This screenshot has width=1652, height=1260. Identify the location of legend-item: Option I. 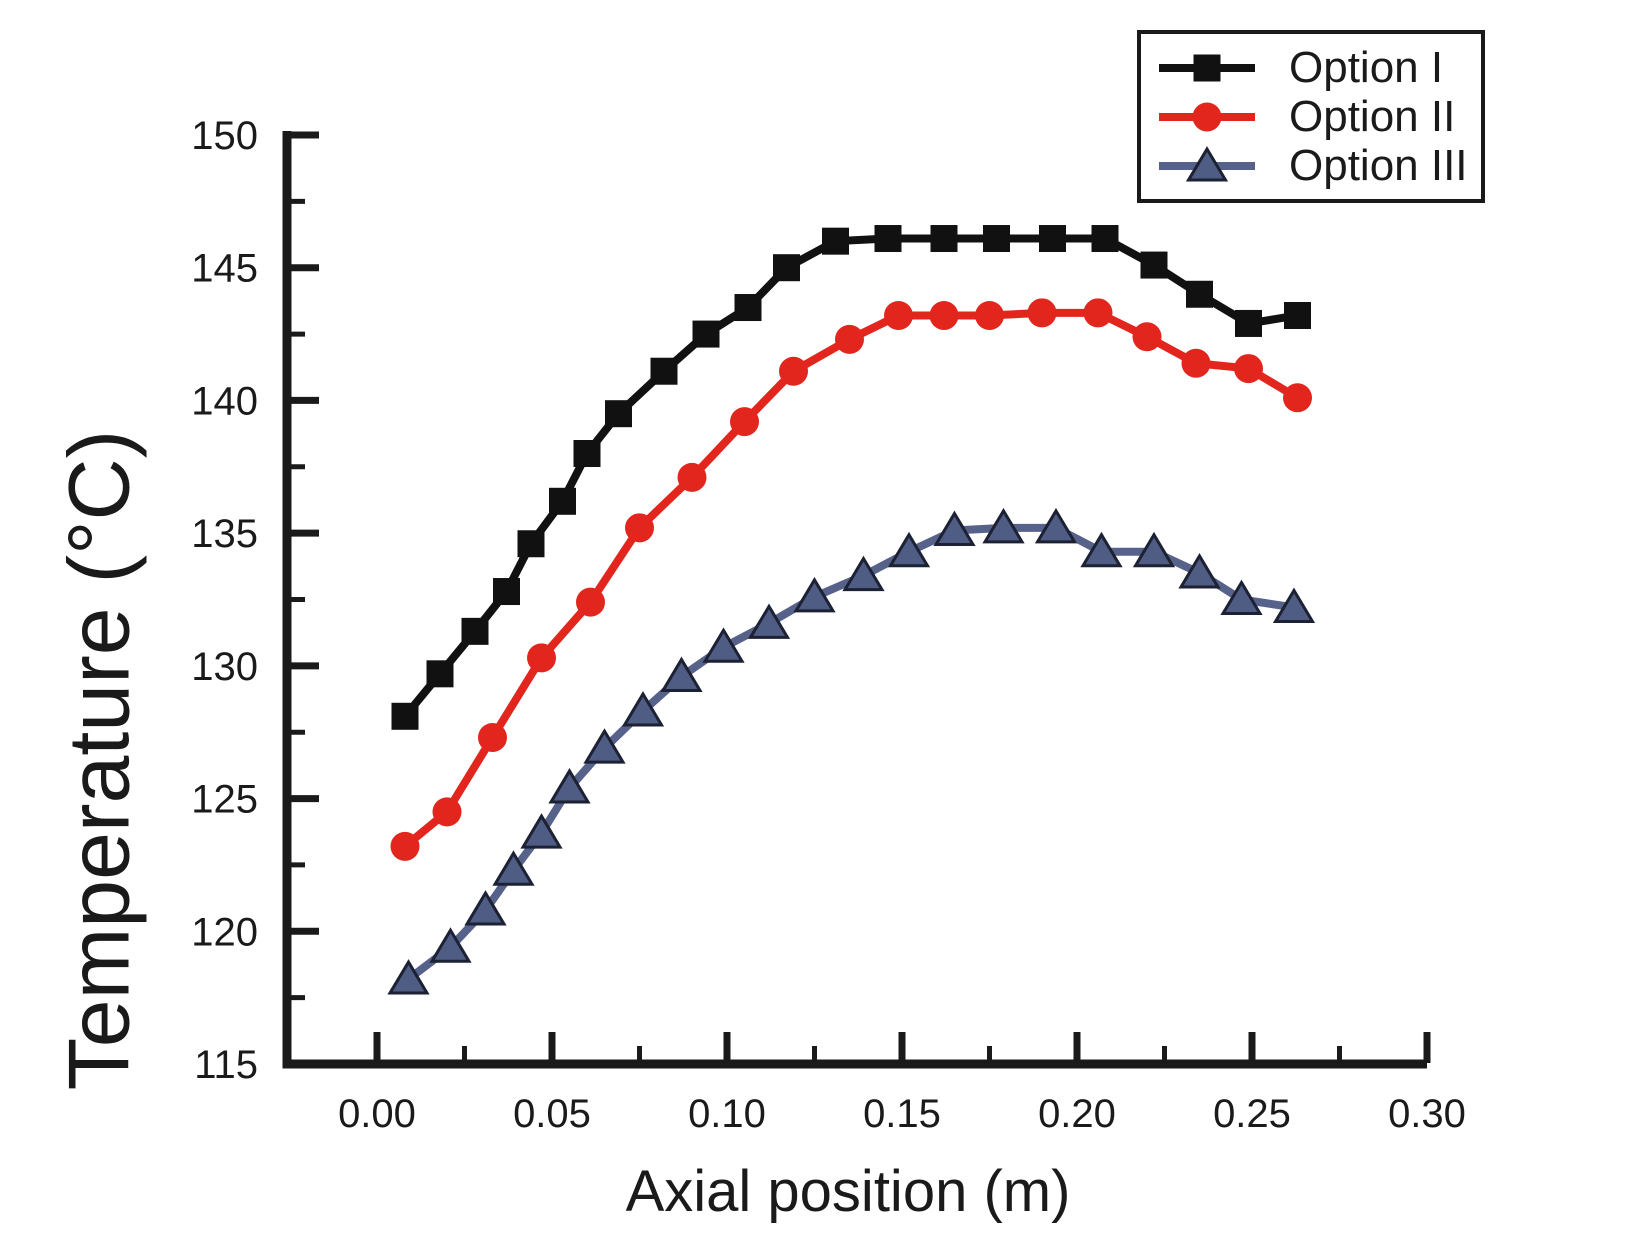
(1318, 67).